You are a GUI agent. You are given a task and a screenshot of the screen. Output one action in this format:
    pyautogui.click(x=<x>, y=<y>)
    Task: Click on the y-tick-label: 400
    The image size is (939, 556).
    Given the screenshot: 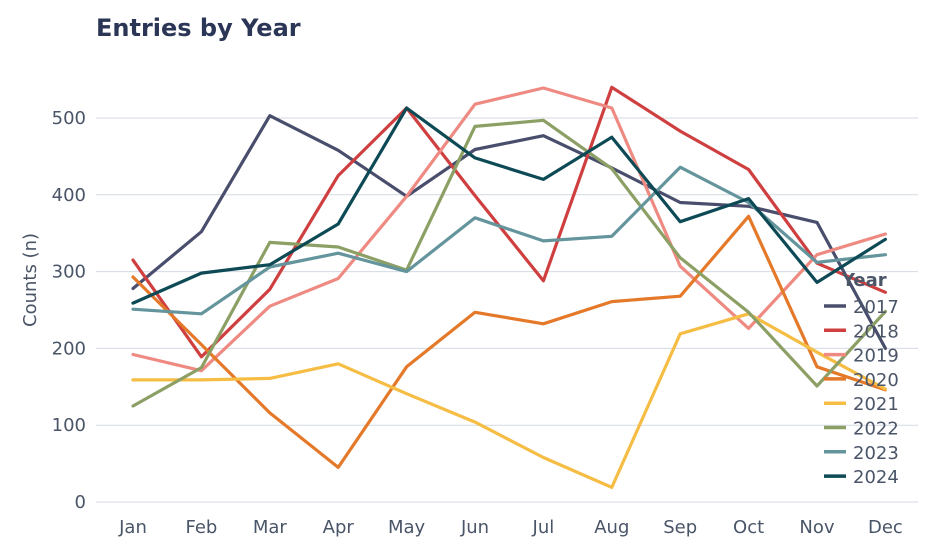 What is the action you would take?
    pyautogui.click(x=69, y=195)
    